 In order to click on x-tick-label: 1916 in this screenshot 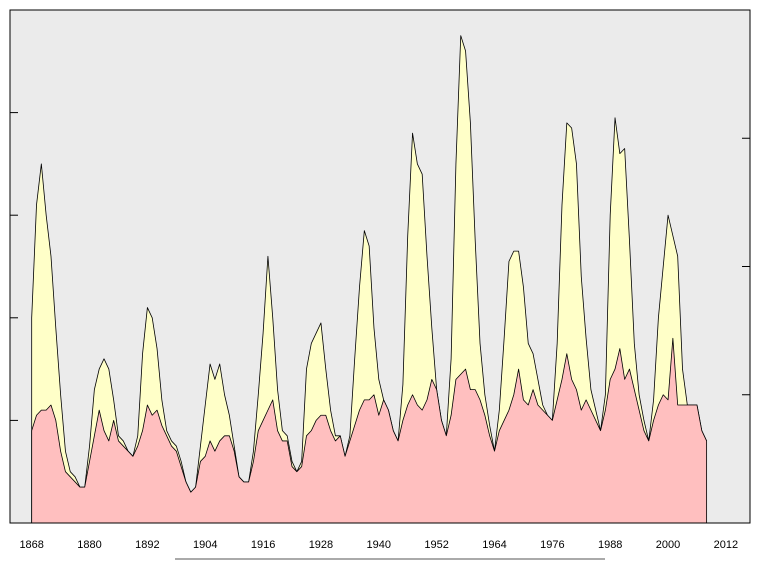, I will do `click(263, 545)`.